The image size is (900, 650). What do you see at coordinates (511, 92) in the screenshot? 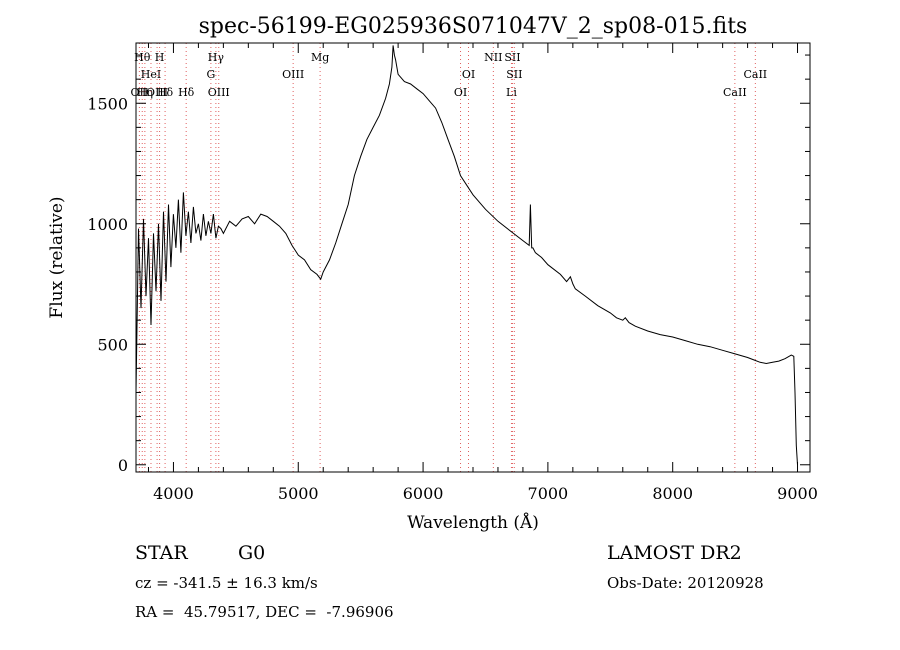
I see `line-label: Li` at bounding box center [511, 92].